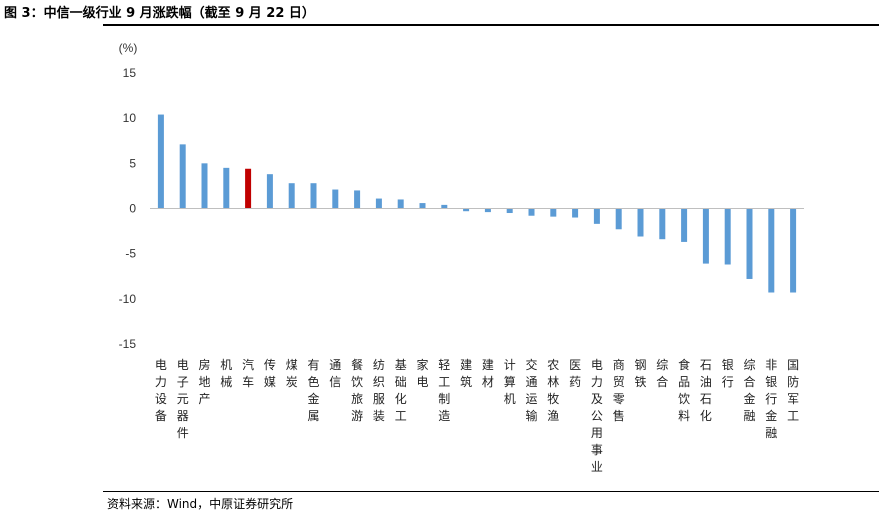 Image resolution: width=893 pixels, height=518 pixels. What do you see at coordinates (684, 390) in the screenshot?
I see `x-tick-label: 食品饮料` at bounding box center [684, 390].